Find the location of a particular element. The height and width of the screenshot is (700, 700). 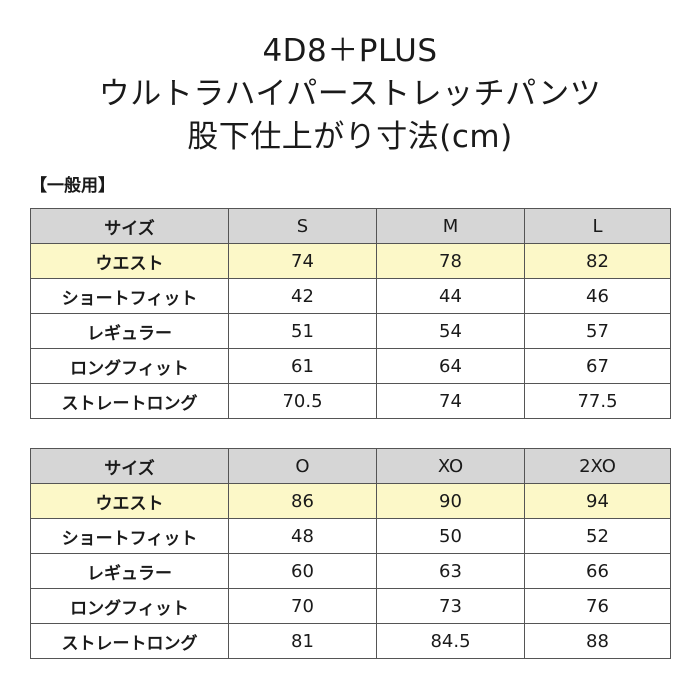

header-cell: L is located at coordinates (597, 226).